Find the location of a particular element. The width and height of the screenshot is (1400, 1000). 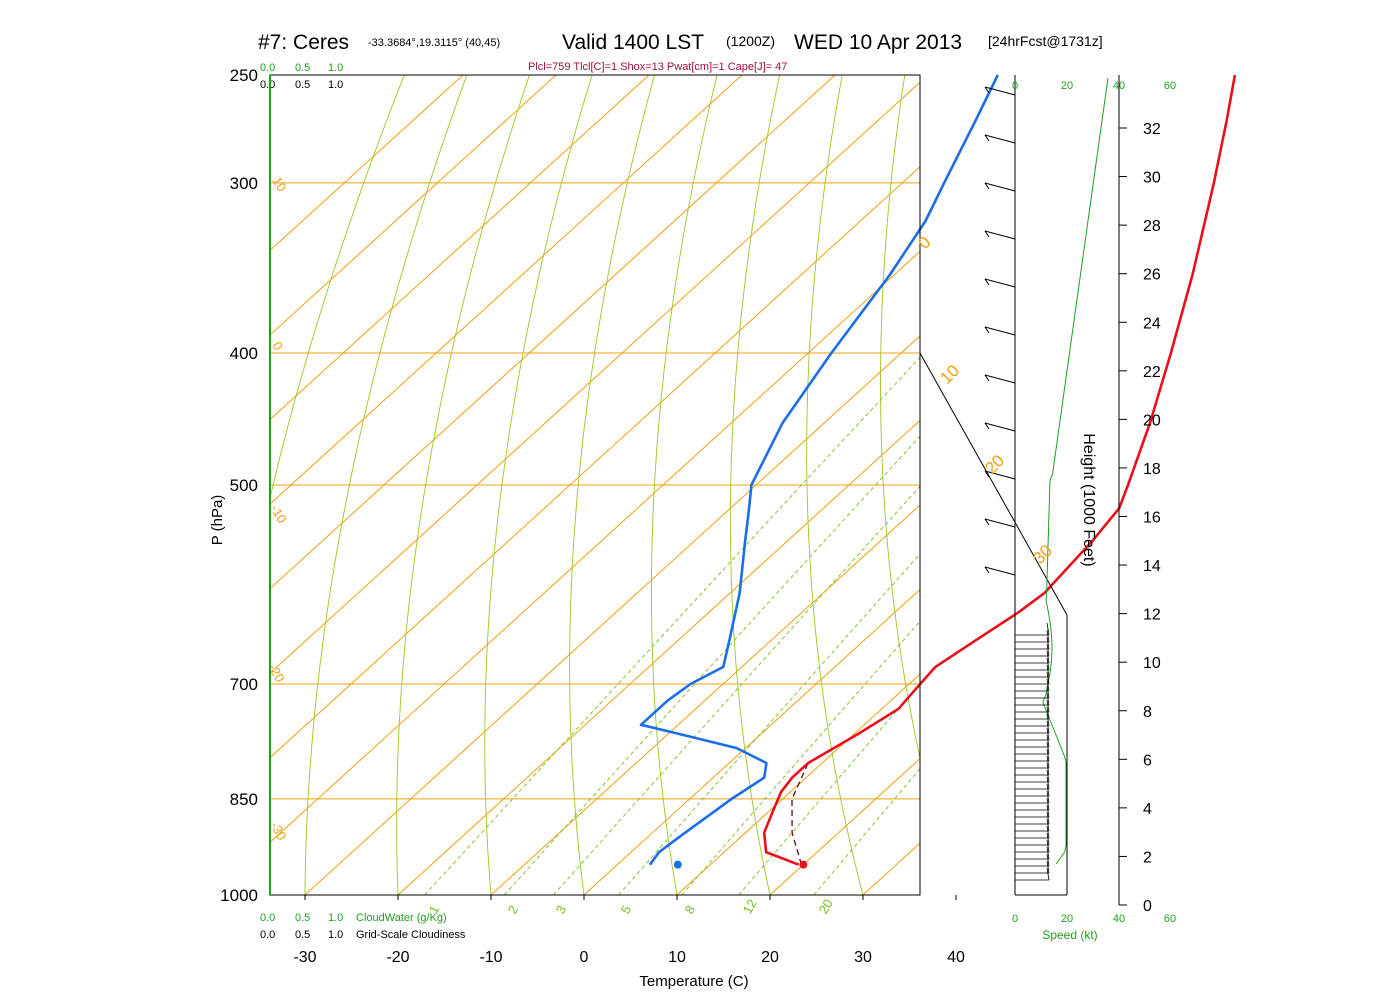

dry-adiabat--20 is located at coordinates (463, 485).